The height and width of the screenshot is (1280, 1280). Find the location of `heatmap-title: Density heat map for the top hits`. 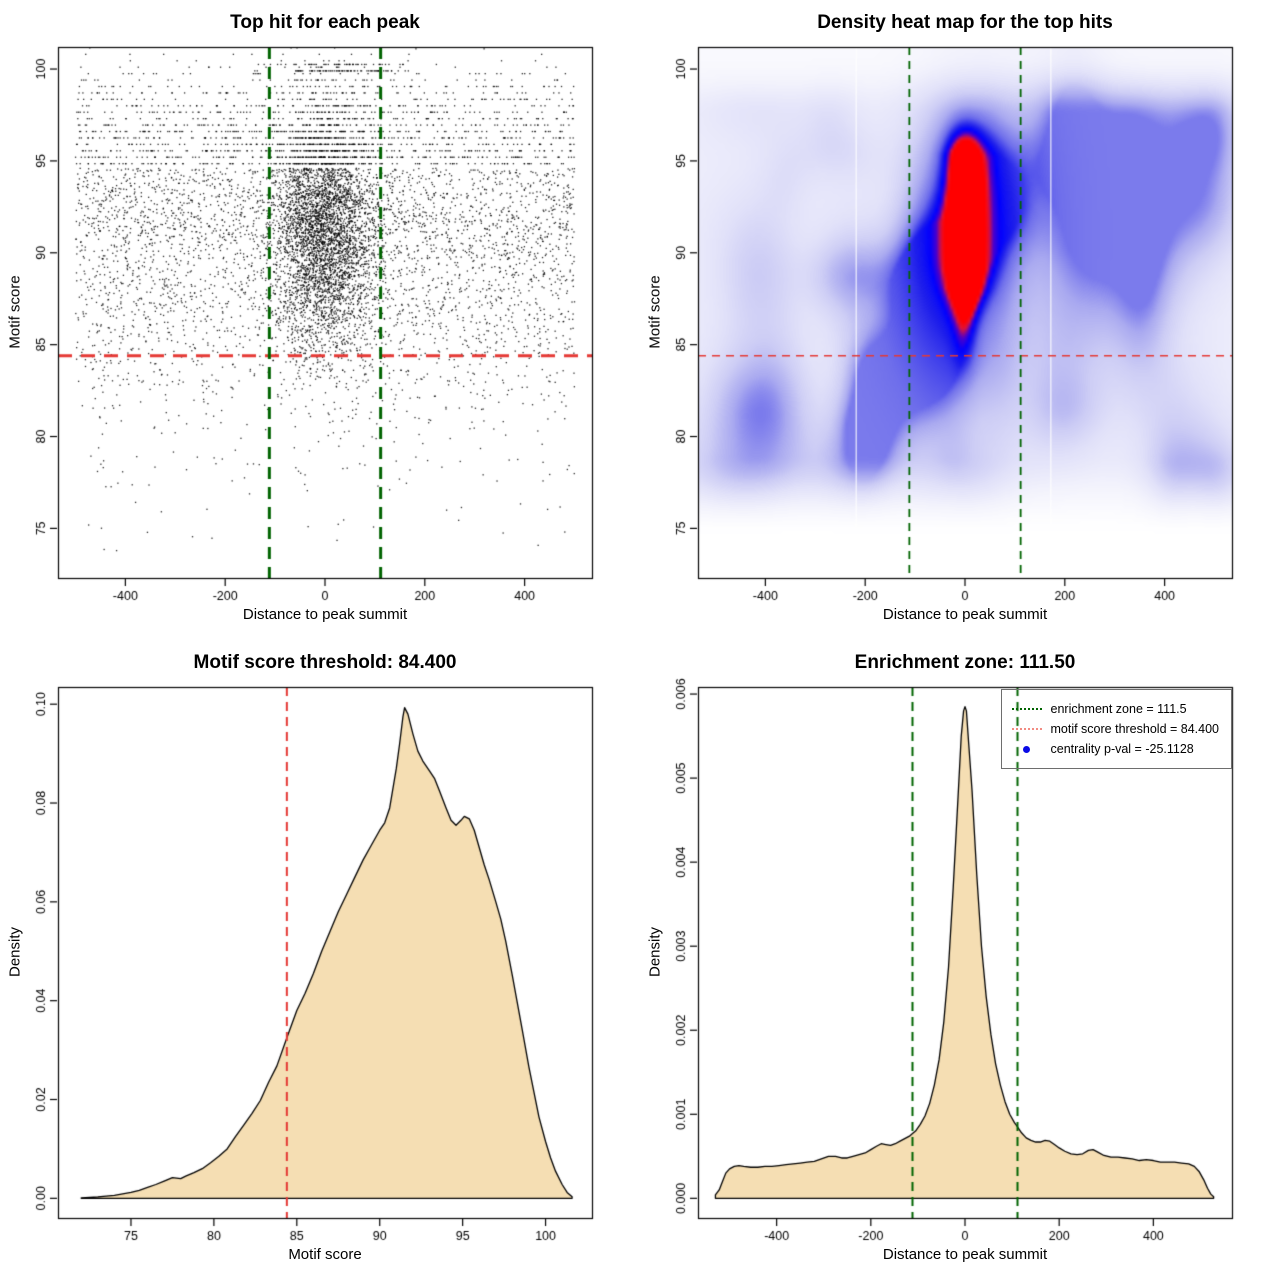

heatmap-title: Density heat map for the top hits is located at coordinates (965, 22).